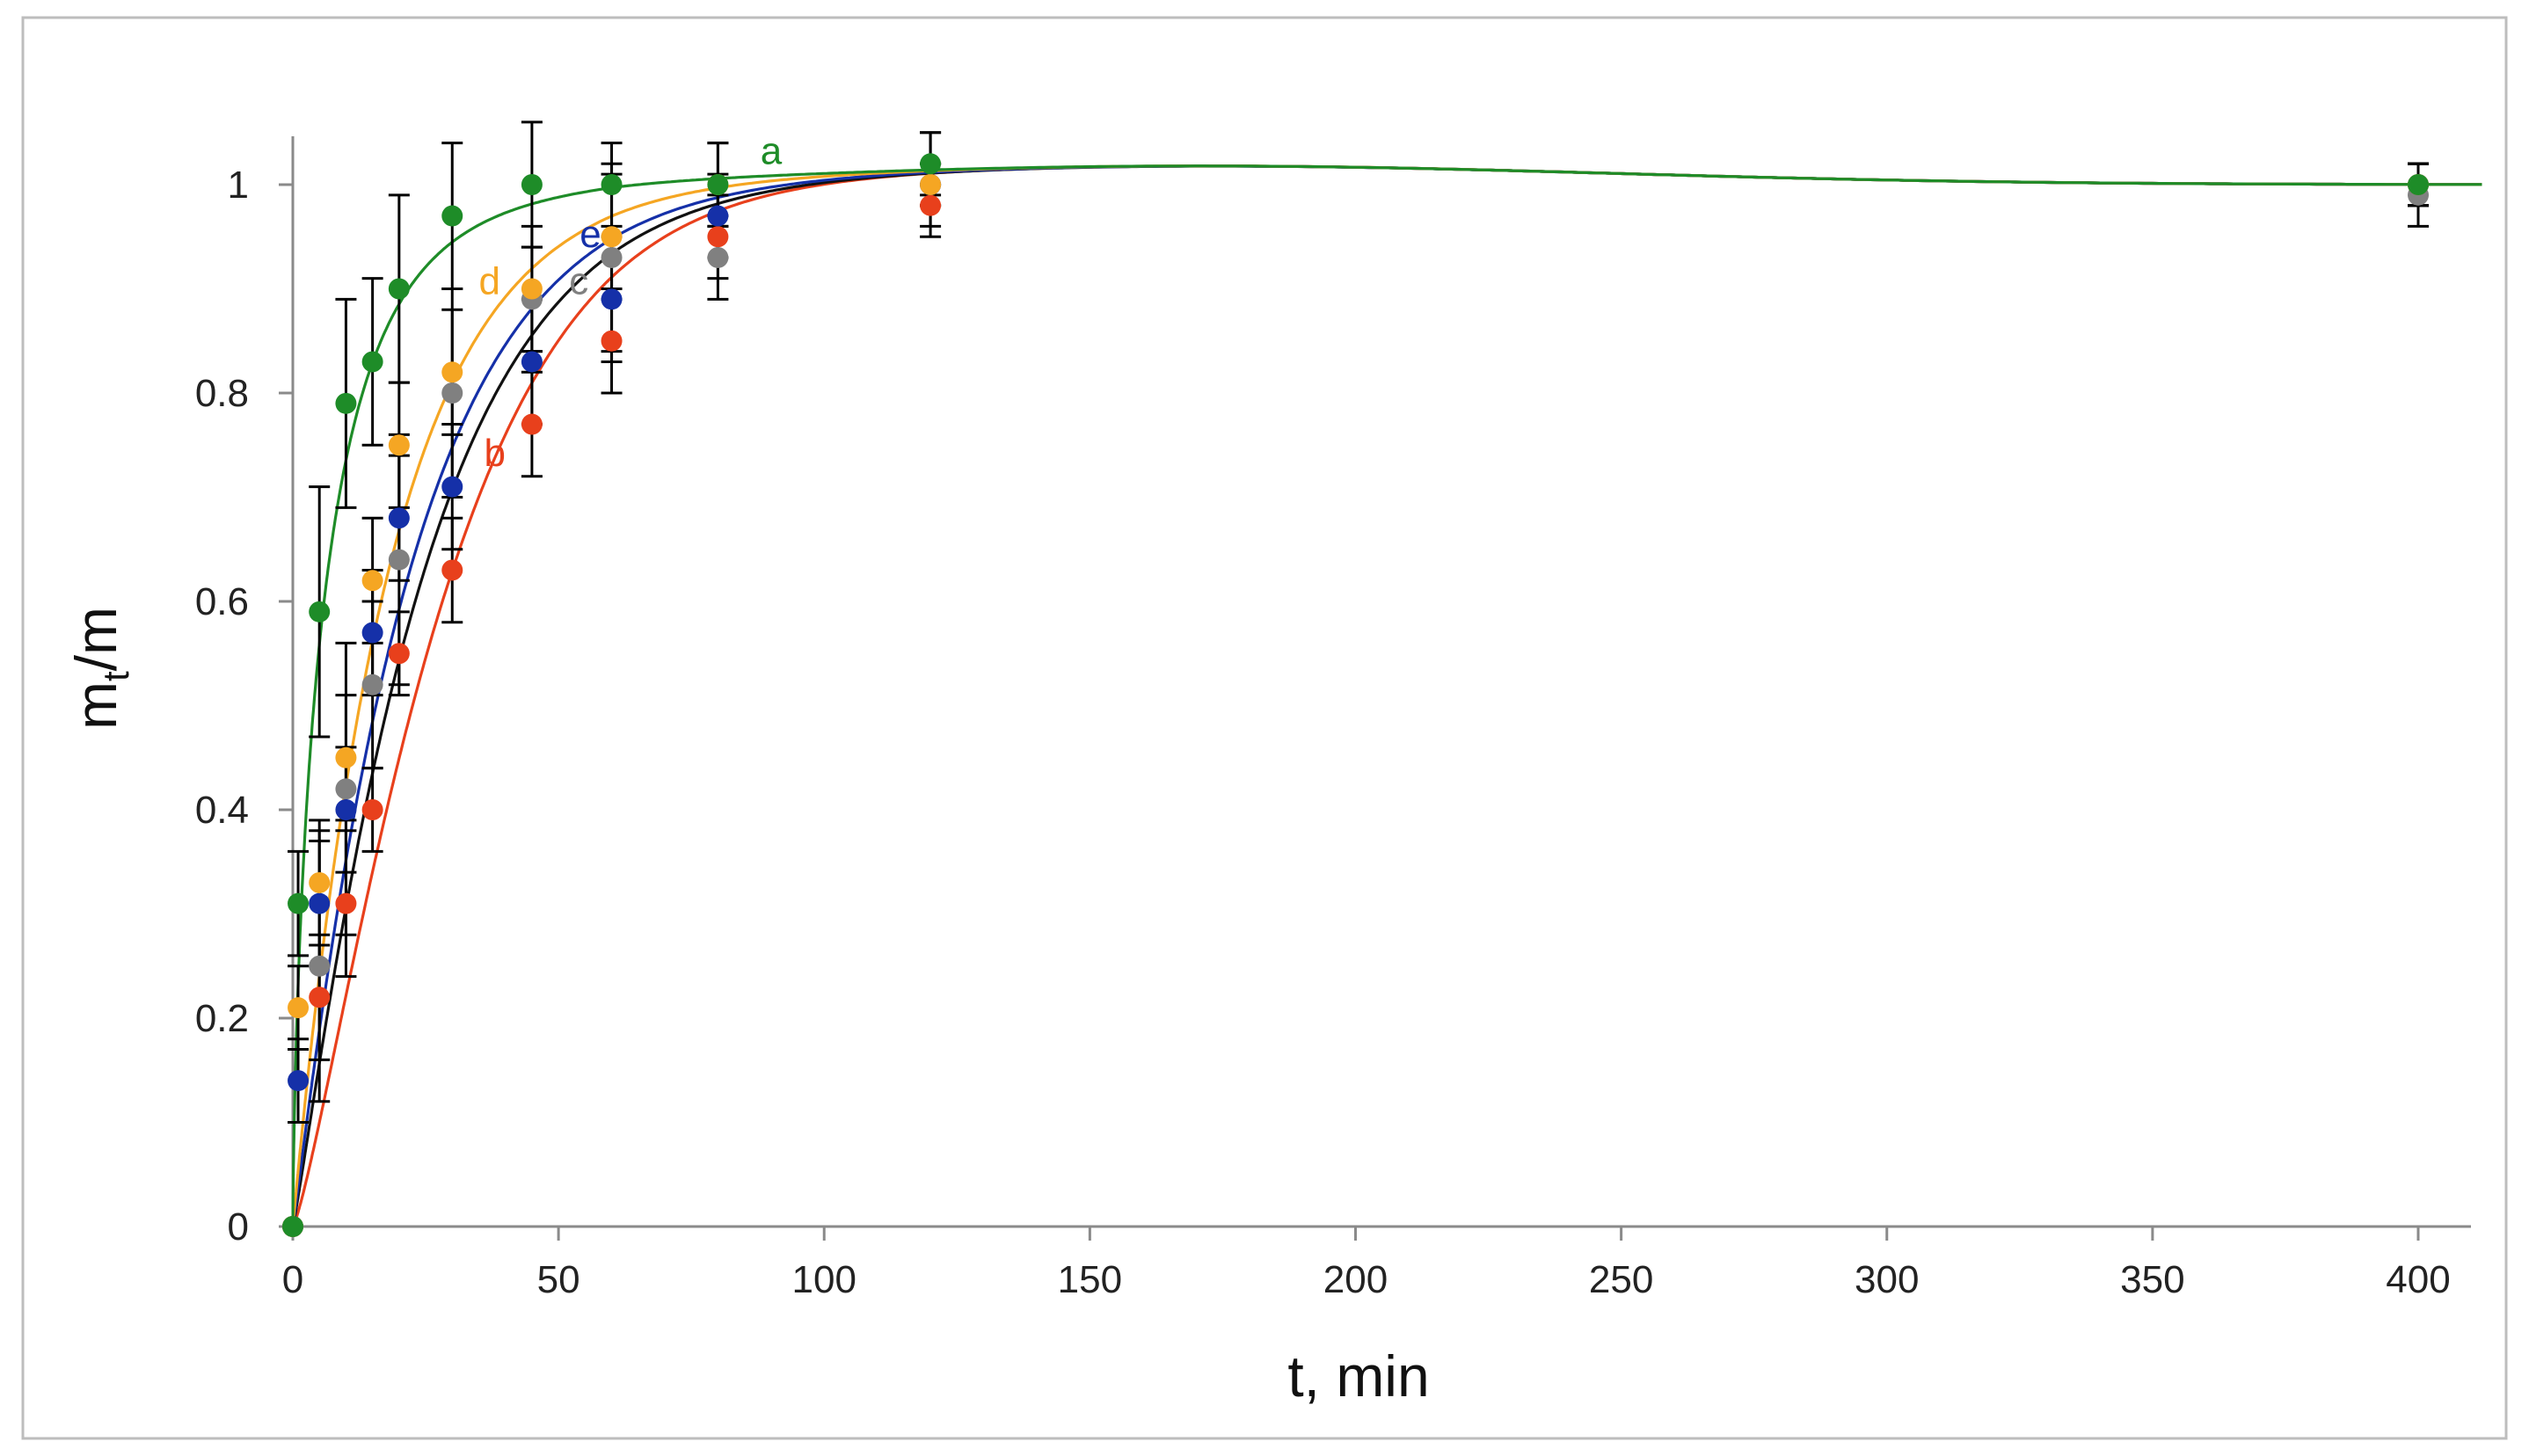  Describe the element at coordinates (238, 1227) in the screenshot. I see `y-tick-label: 0` at that location.